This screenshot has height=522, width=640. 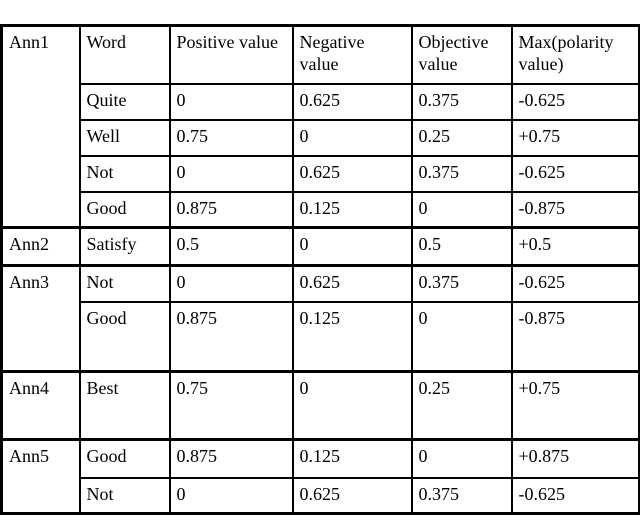 I want to click on header-cell-objective-value: Objective value, so click(x=461, y=54).